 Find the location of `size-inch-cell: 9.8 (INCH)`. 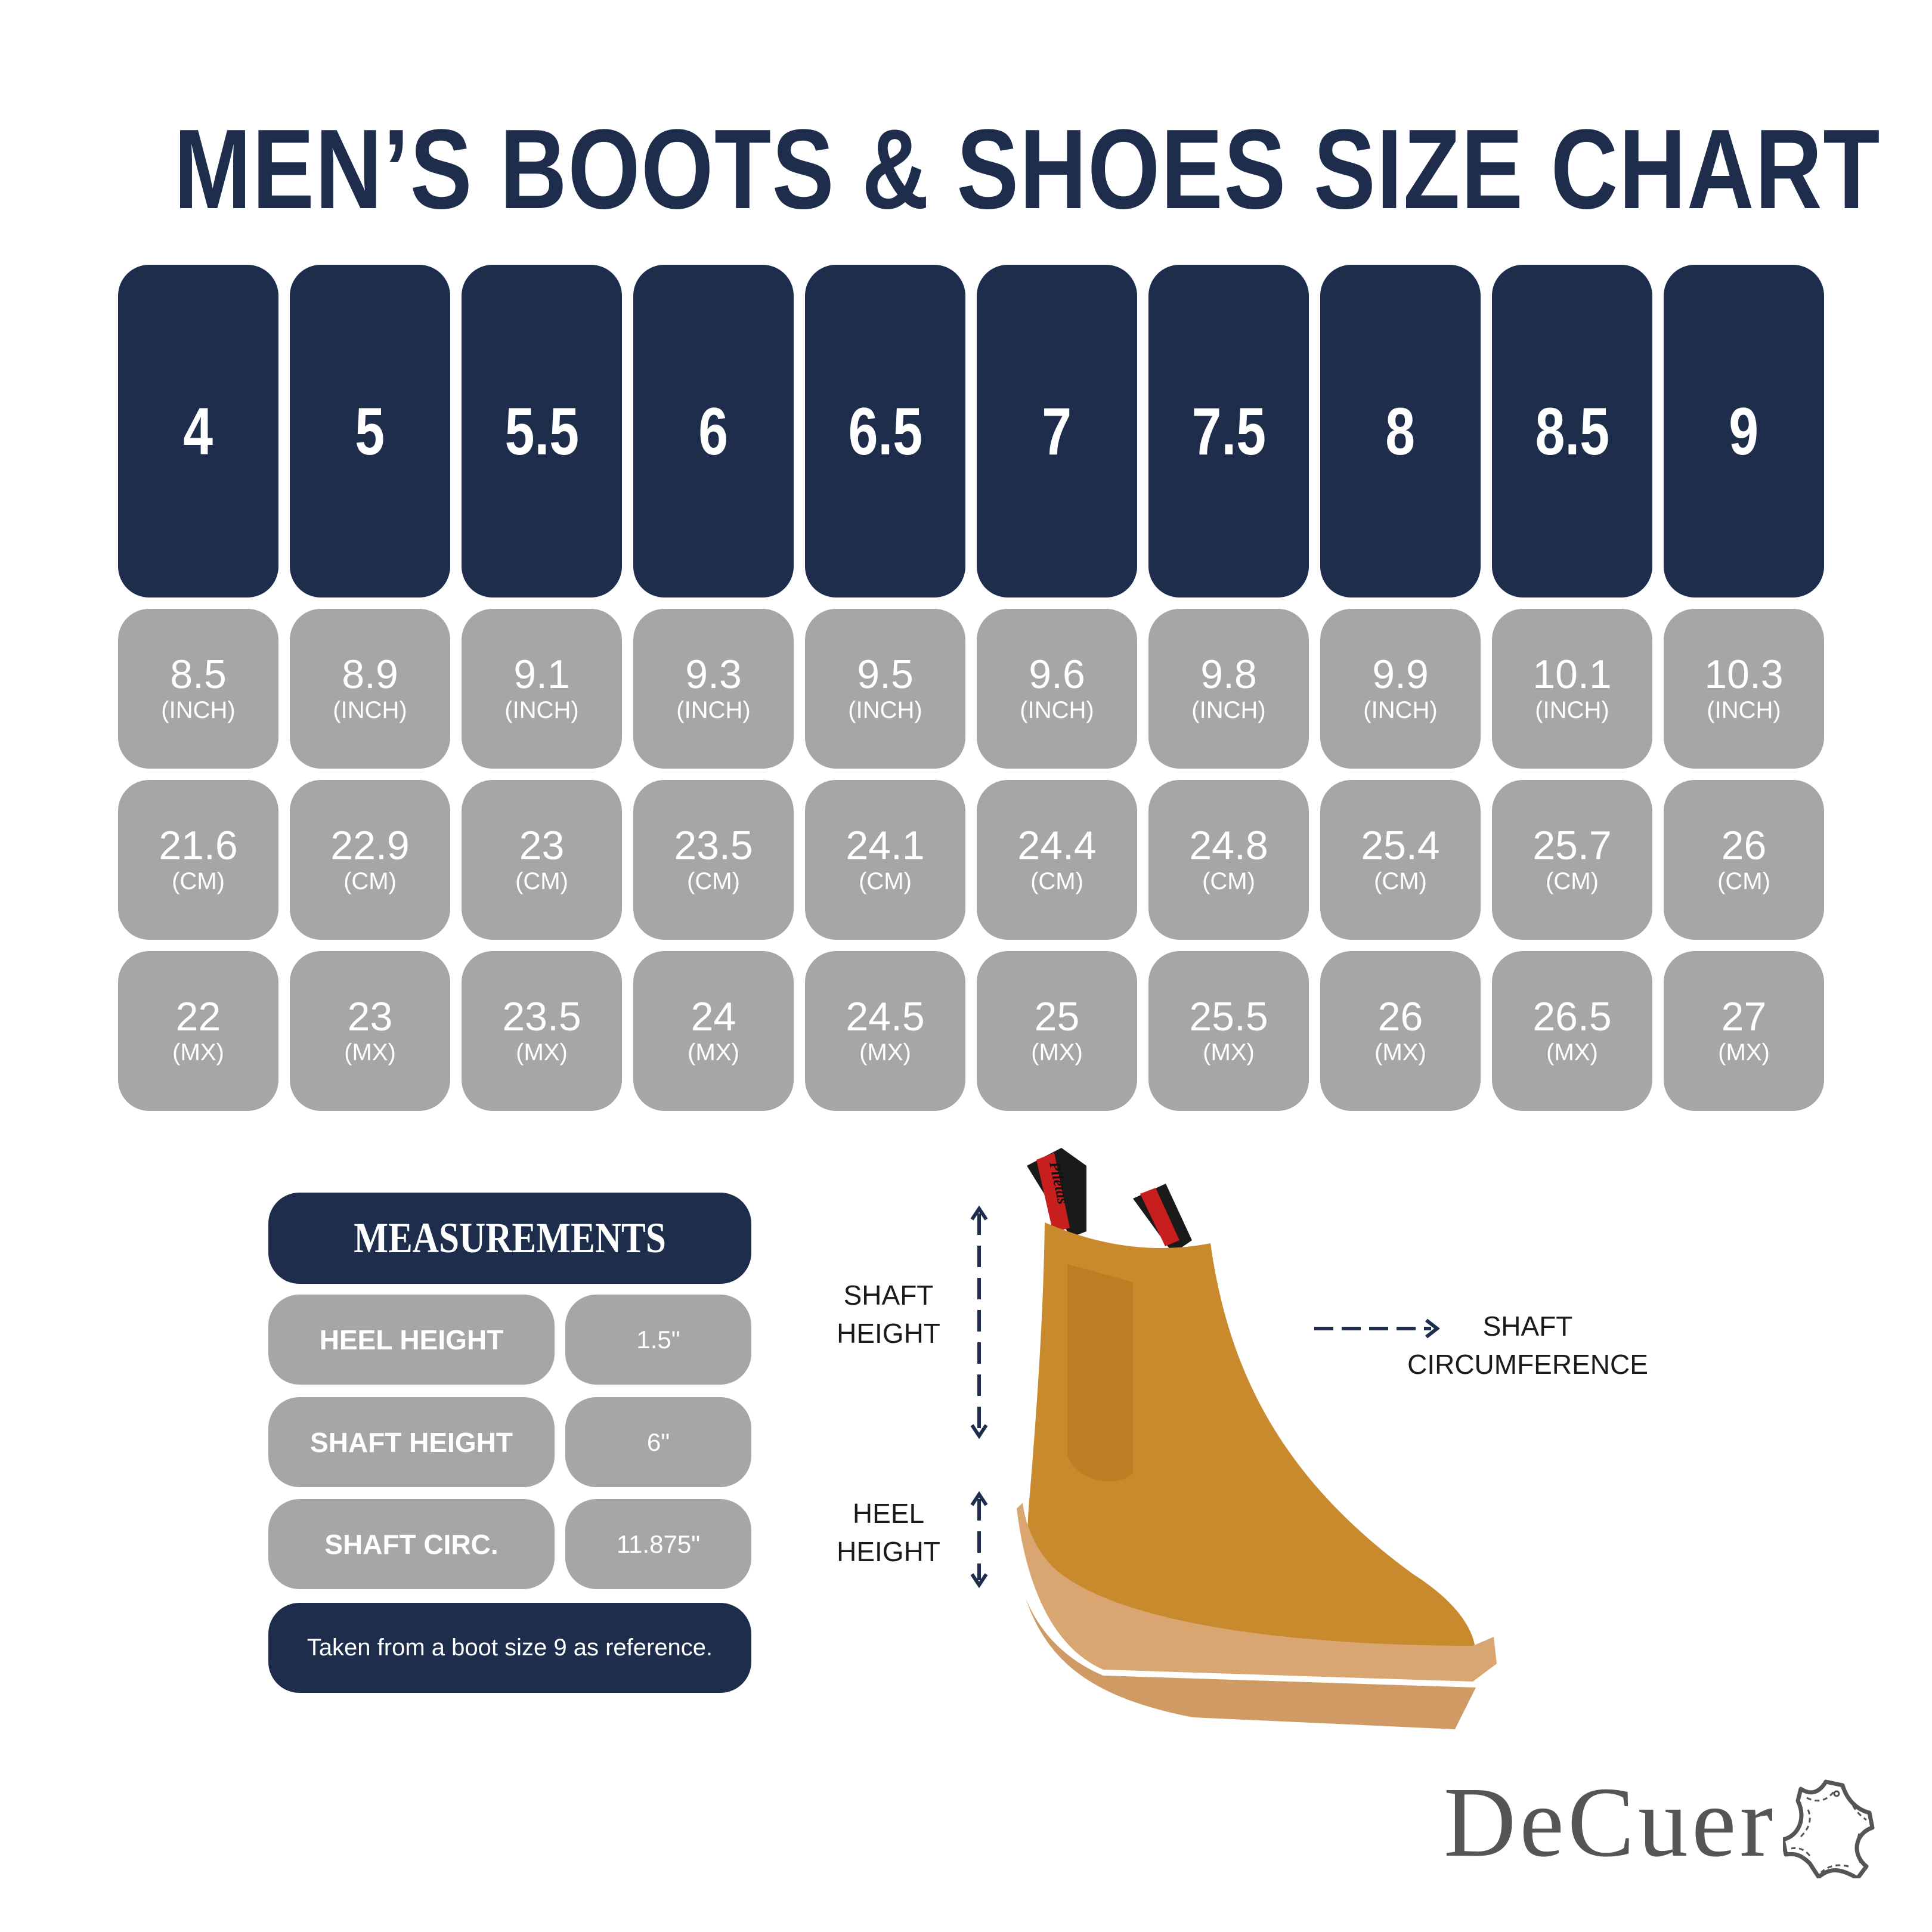

size-inch-cell: 9.8 (INCH) is located at coordinates (1229, 689).